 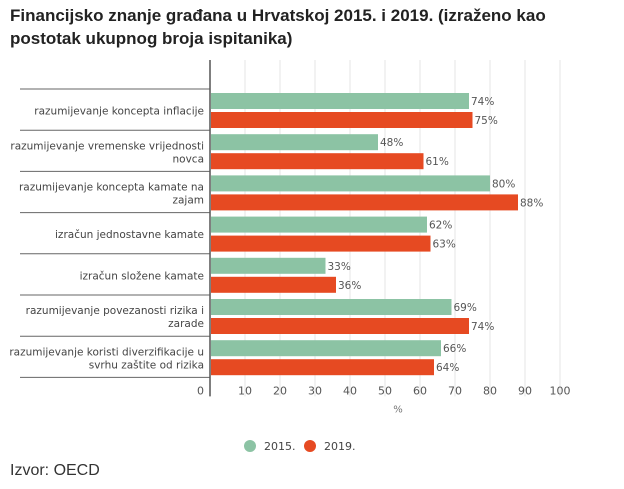 What do you see at coordinates (142, 276) in the screenshot?
I see `category-label: izračun složene kamate` at bounding box center [142, 276].